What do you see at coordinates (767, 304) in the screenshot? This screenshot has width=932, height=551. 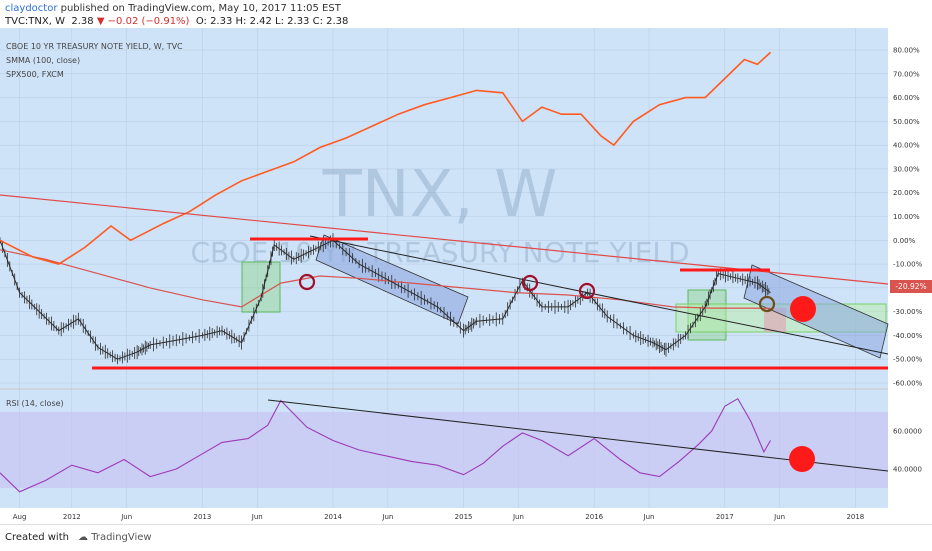 I see `circle-marker-2017` at bounding box center [767, 304].